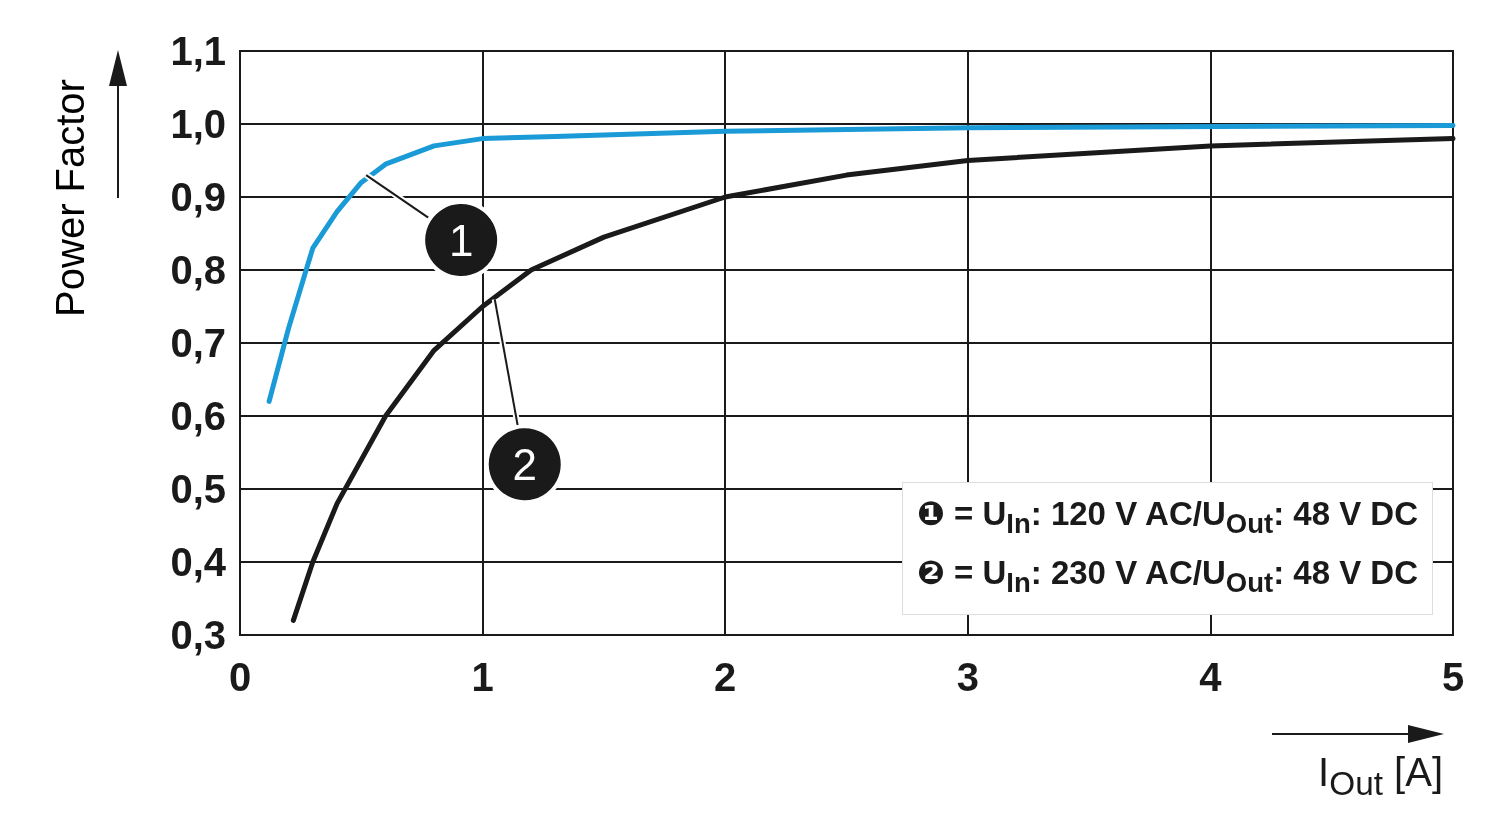 Image resolution: width=1500 pixels, height=820 pixels. I want to click on y-tick-label: 1,1, so click(198, 51).